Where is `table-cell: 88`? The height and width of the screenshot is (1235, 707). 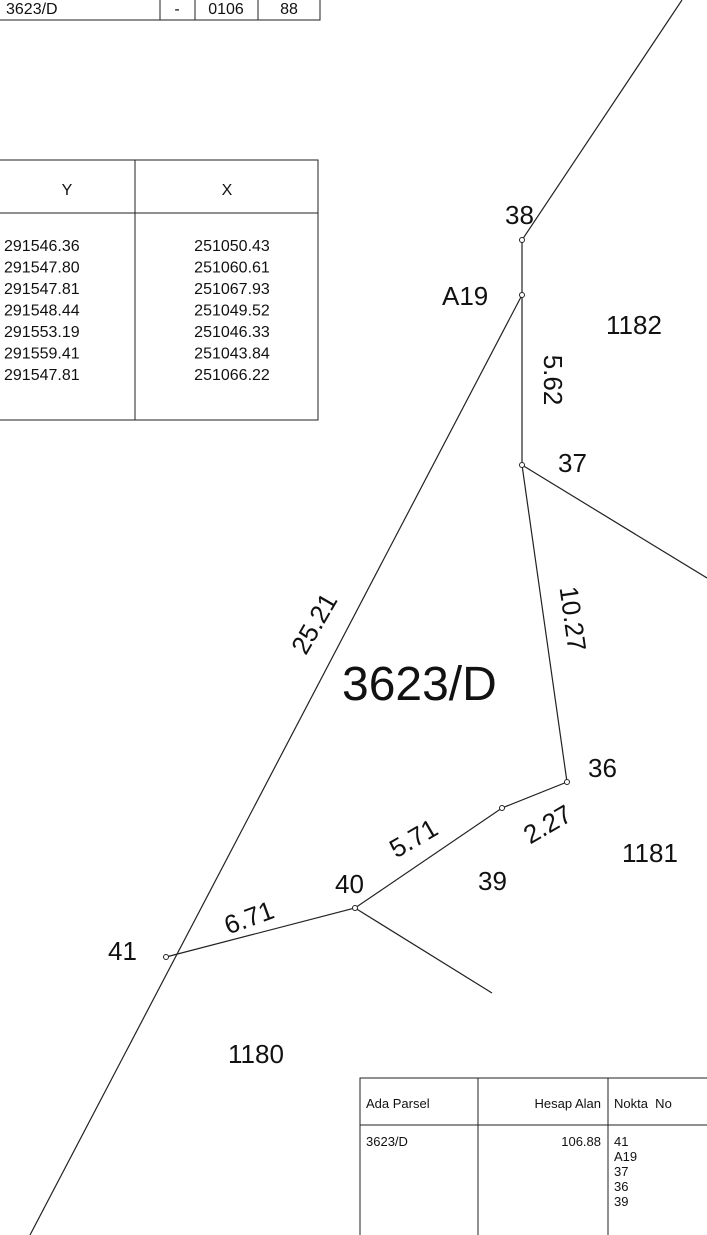 table-cell: 88 is located at coordinates (289, 9).